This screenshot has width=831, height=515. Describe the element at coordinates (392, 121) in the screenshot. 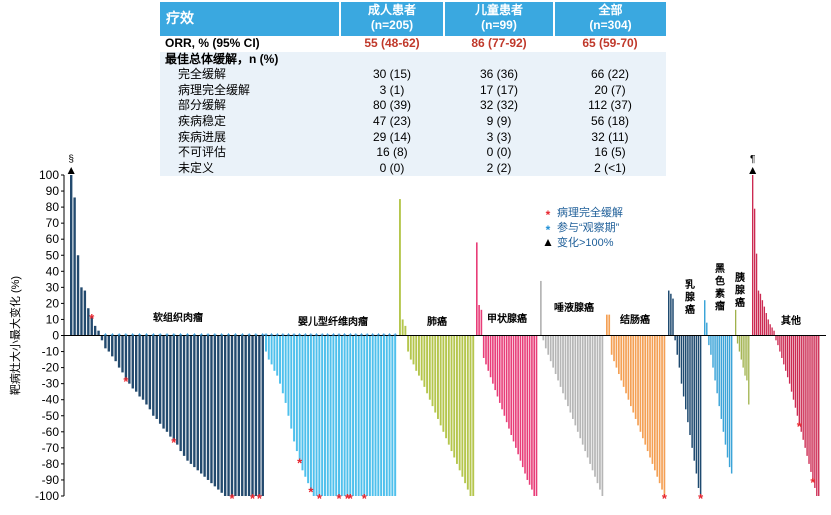

I see `row-adult: 47 (23)` at that location.